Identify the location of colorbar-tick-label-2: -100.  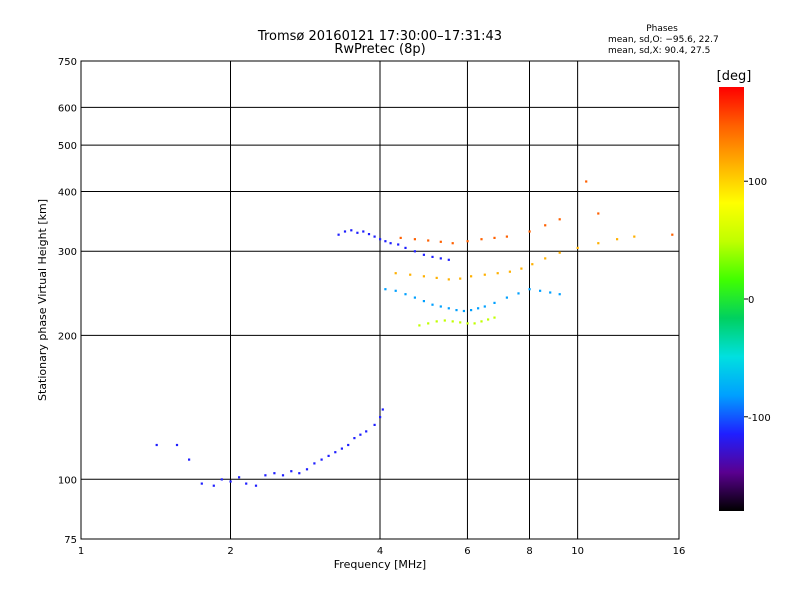
(759, 418).